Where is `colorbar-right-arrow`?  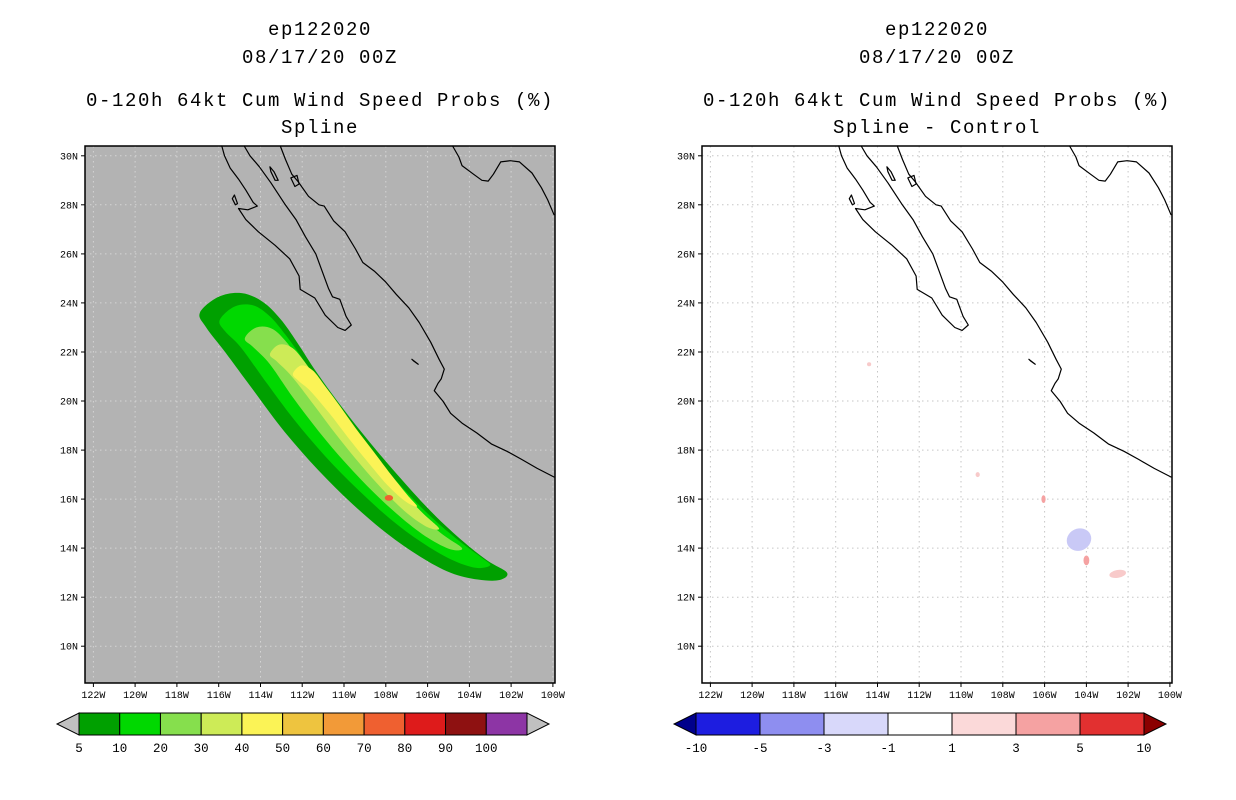 colorbar-right-arrow is located at coordinates (1155, 724).